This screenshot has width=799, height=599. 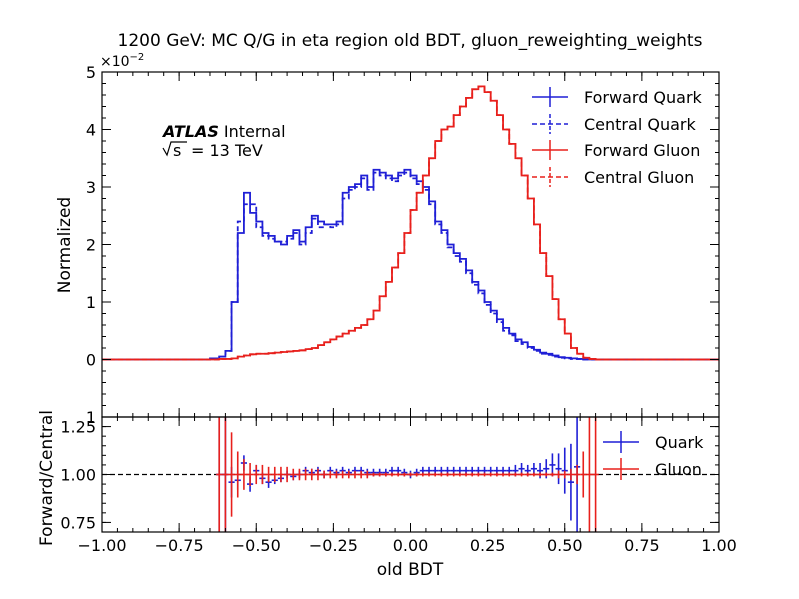 What do you see at coordinates (179, 545) in the screenshot?
I see `x-tick-label: −0.75` at bounding box center [179, 545].